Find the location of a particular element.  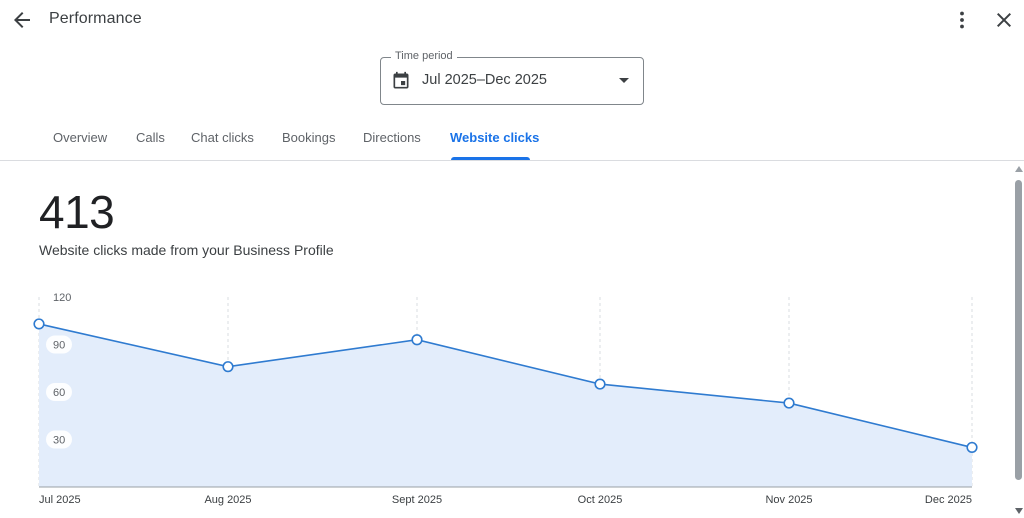

y-tick-label: 30 is located at coordinates (59, 441).